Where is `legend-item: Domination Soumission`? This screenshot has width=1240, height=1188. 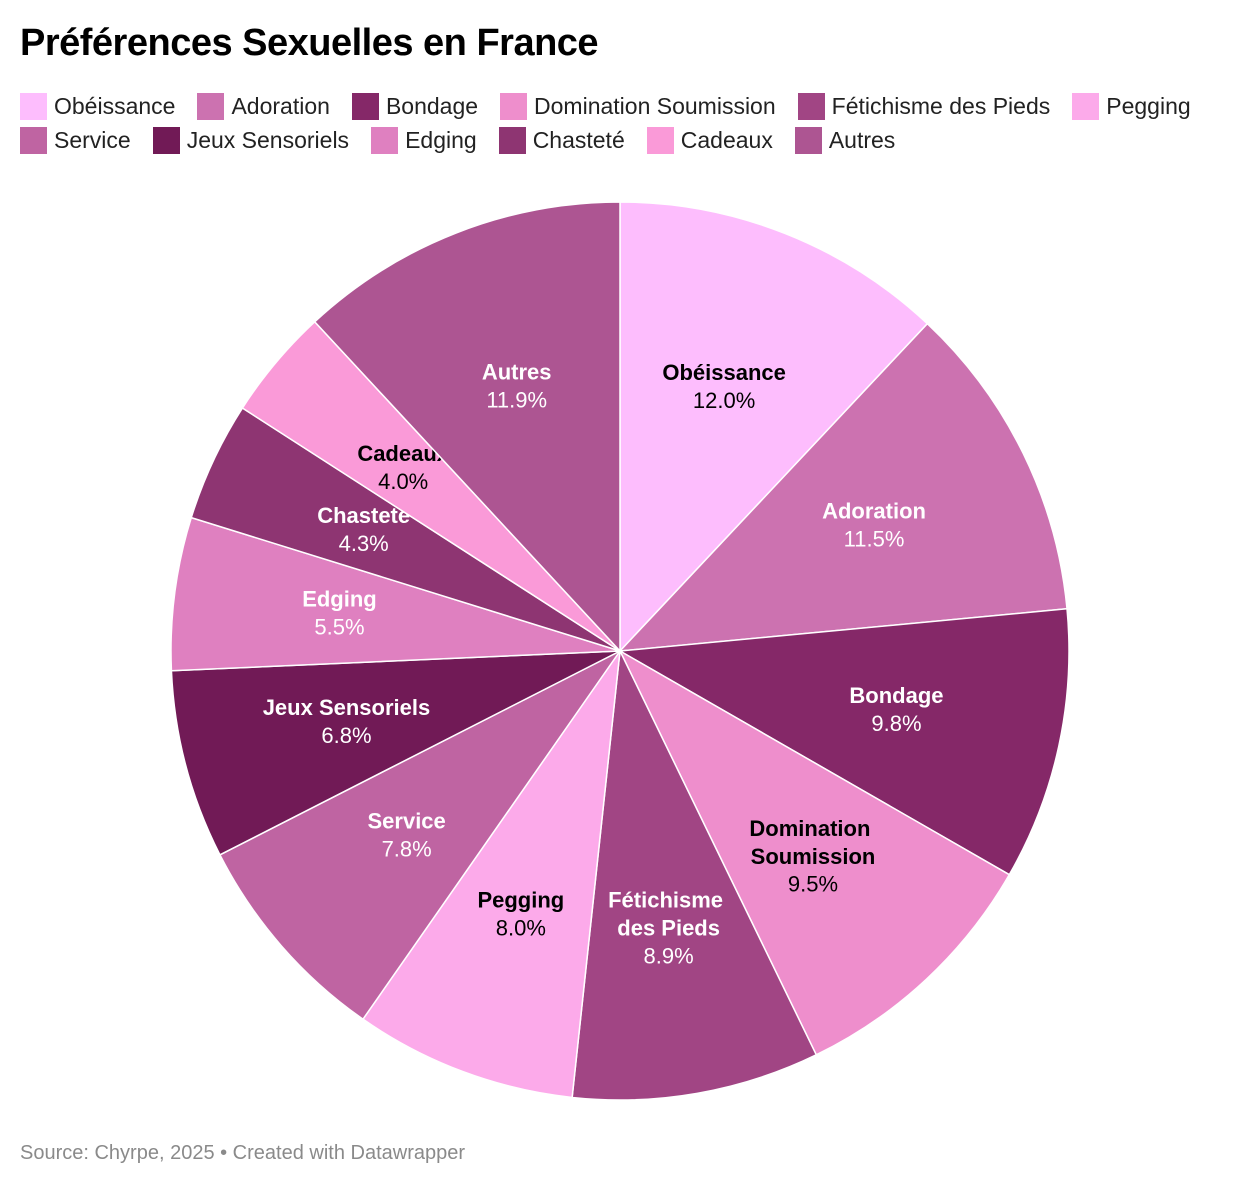 legend-item: Domination Soumission is located at coordinates (638, 106).